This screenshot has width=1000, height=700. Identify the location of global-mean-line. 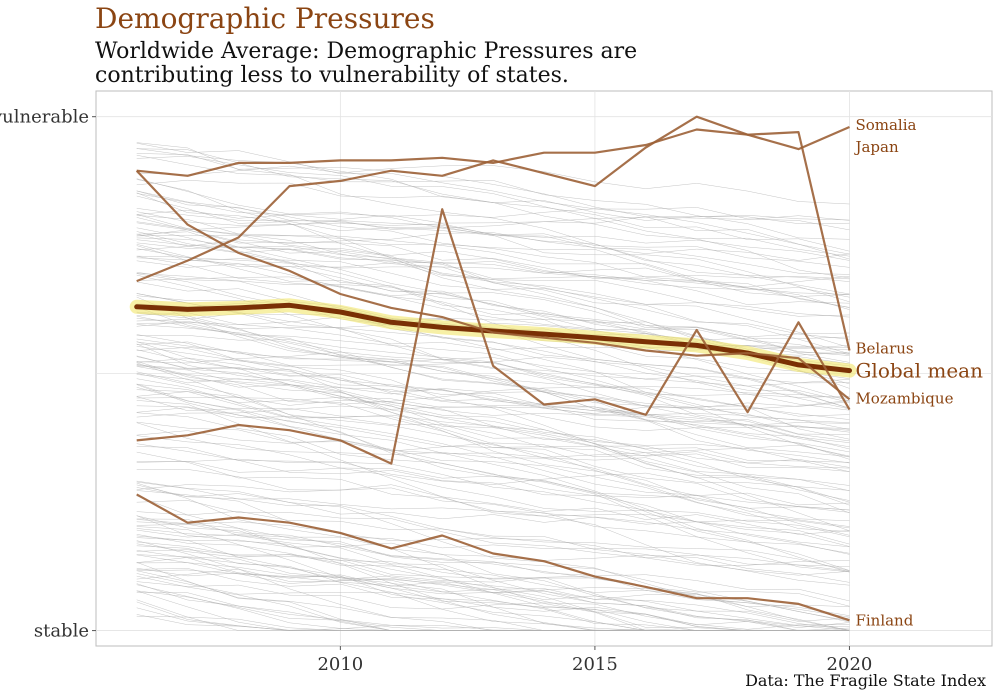
(493, 338).